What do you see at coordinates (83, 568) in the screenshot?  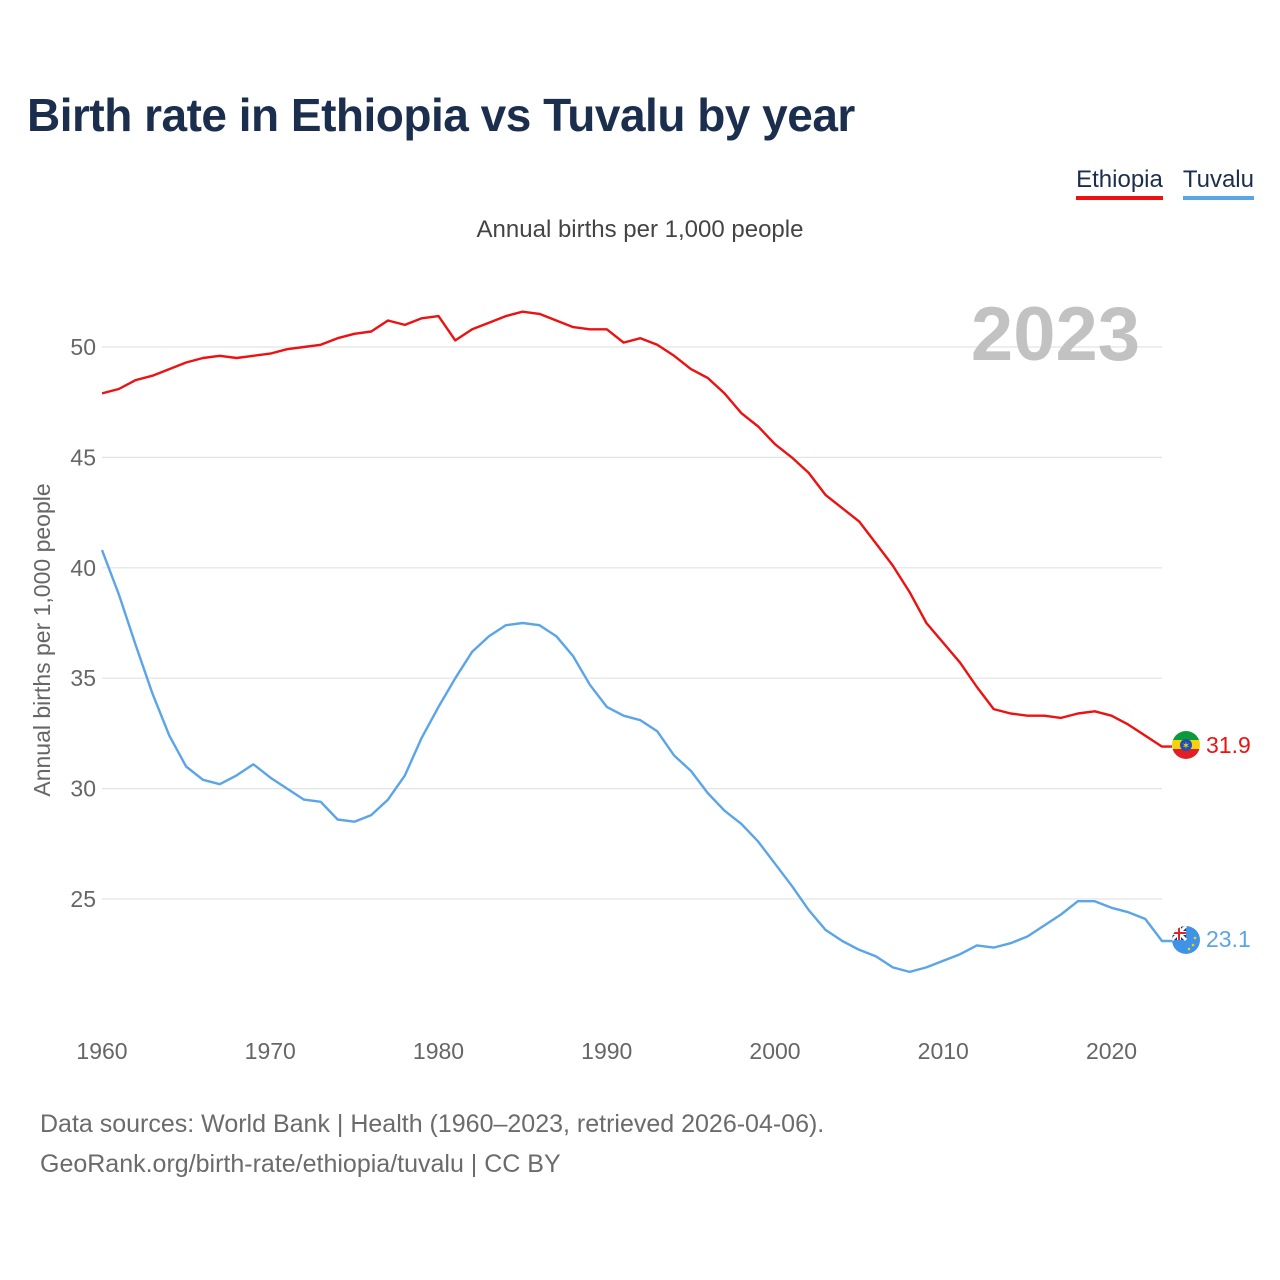 I see `y-tick-label: 40` at bounding box center [83, 568].